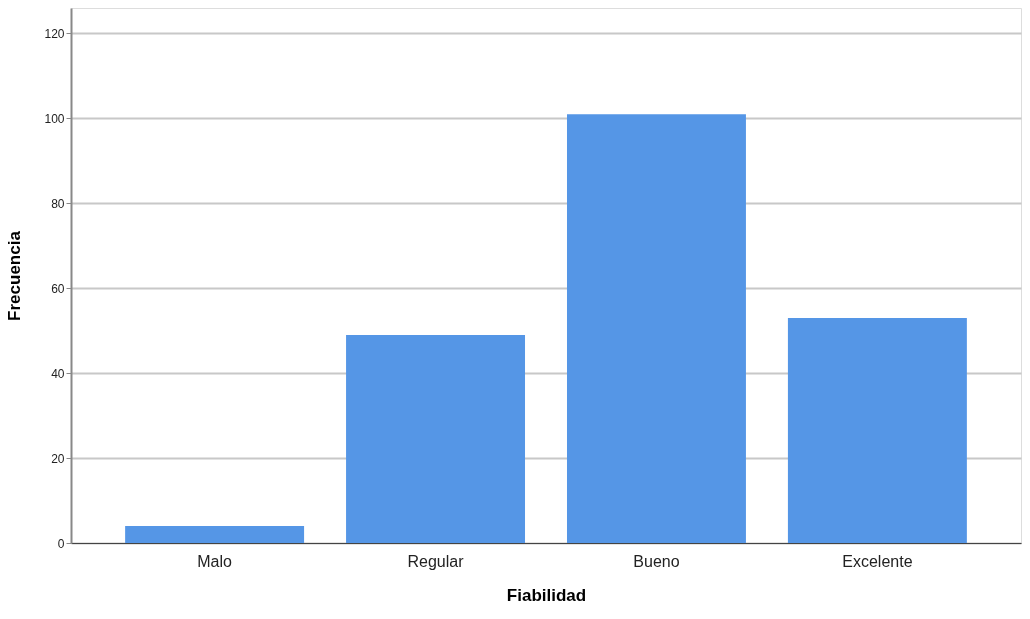  What do you see at coordinates (54, 33) in the screenshot?
I see `y-tick-label: 120` at bounding box center [54, 33].